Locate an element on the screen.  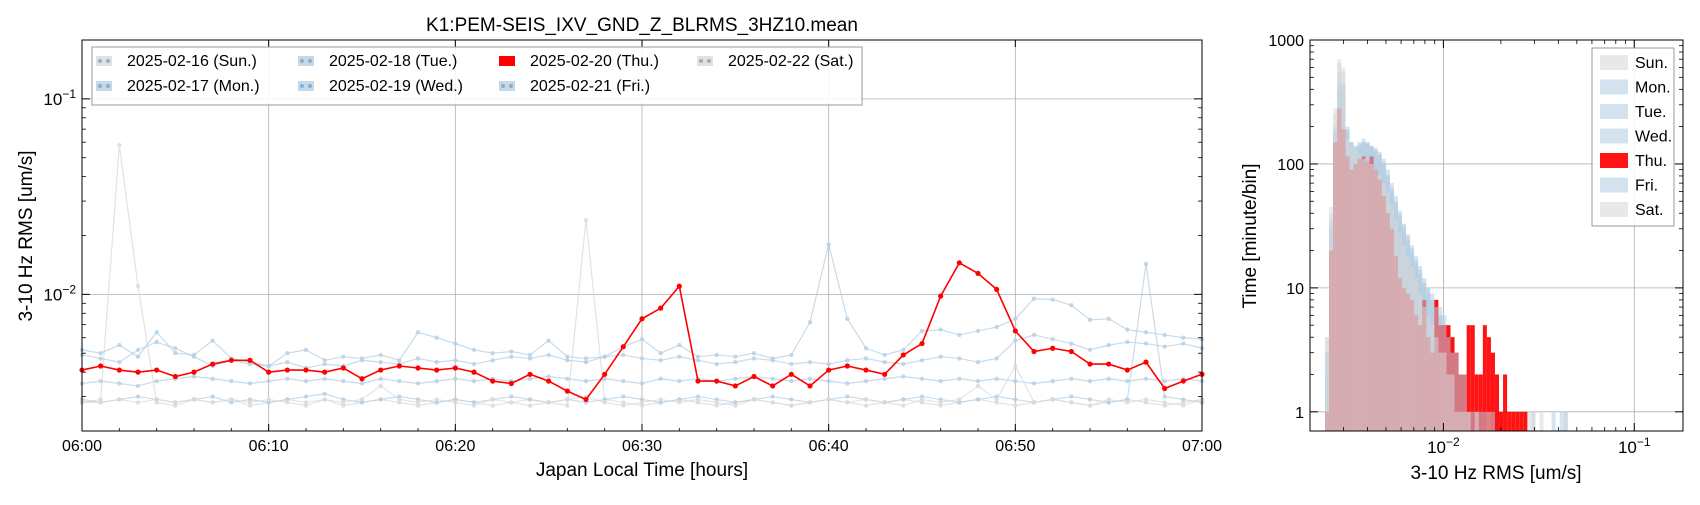
x-tick-label: 06:10 is located at coordinates (269, 446).